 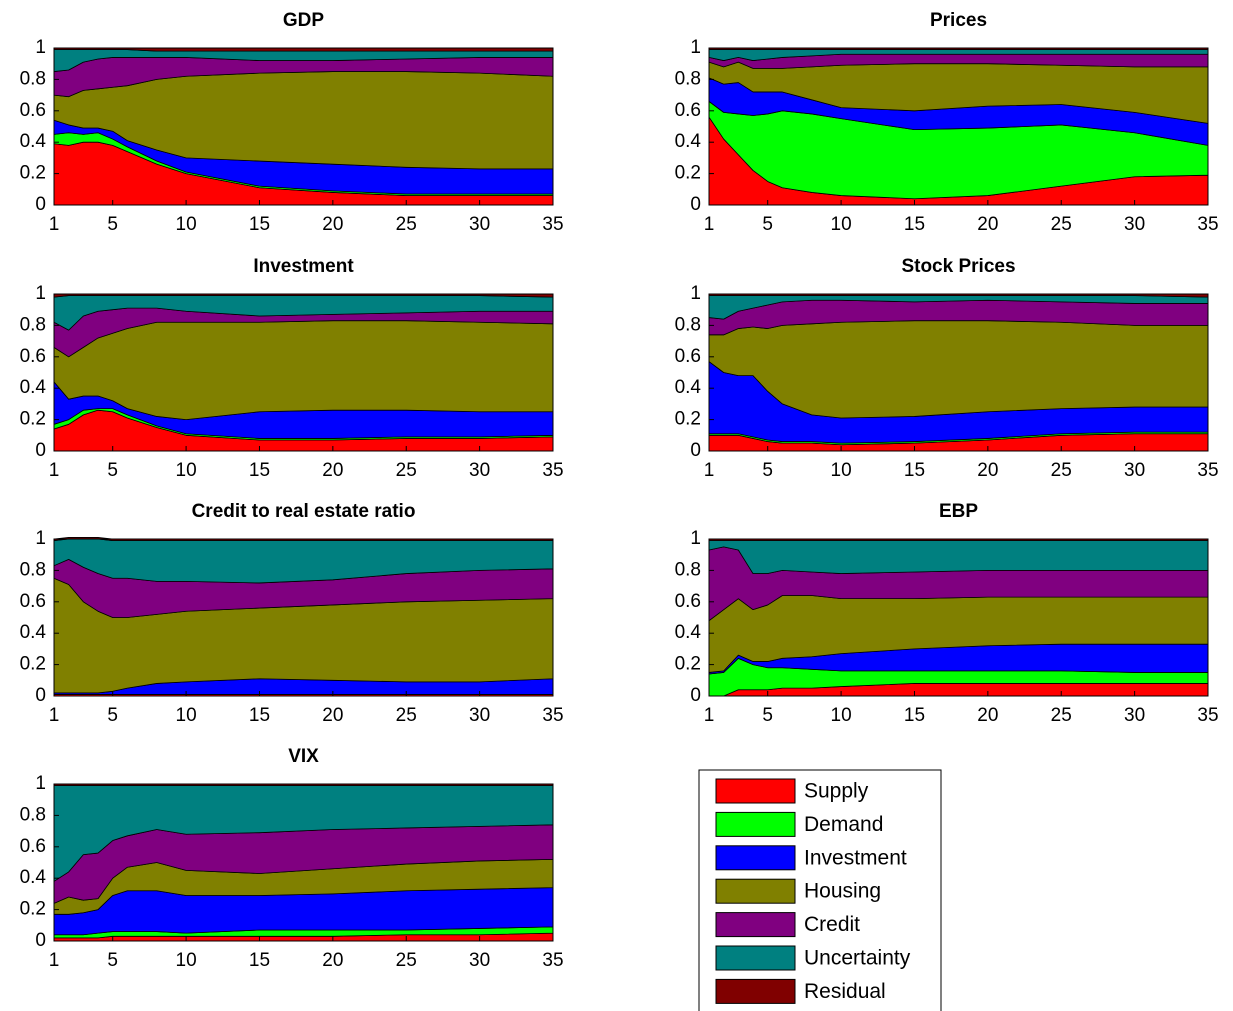 I want to click on legend-label: Housing, so click(x=842, y=891).